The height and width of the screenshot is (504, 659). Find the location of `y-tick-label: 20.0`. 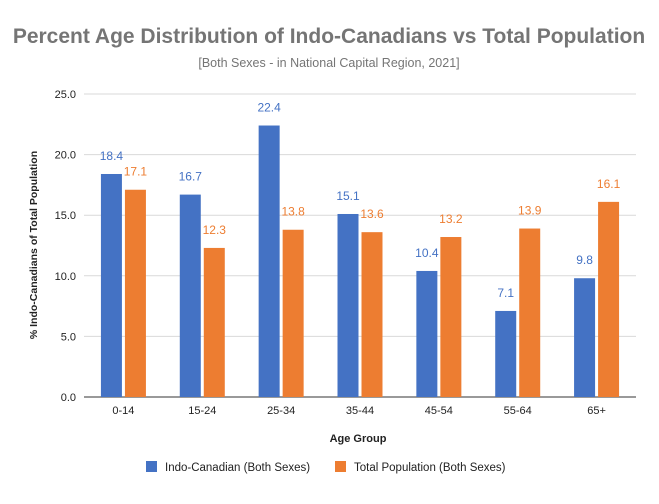

y-tick-label: 20.0 is located at coordinates (65, 156).